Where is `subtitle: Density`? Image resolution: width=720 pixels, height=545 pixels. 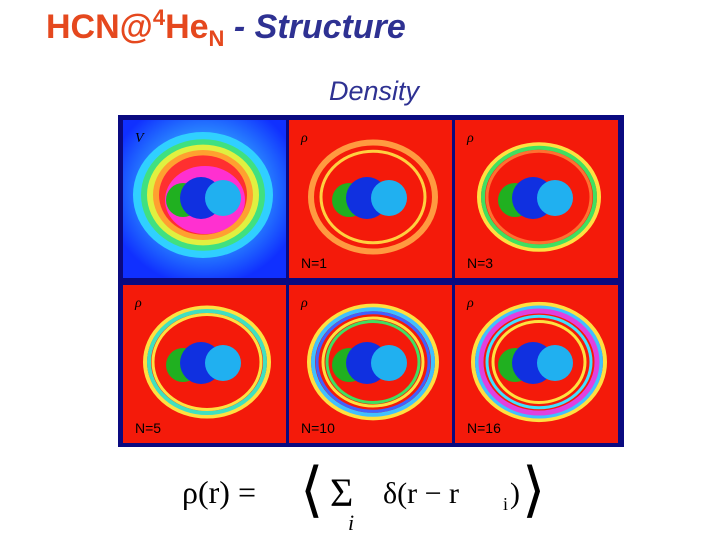
subtitle: Density is located at coordinates (375, 91).